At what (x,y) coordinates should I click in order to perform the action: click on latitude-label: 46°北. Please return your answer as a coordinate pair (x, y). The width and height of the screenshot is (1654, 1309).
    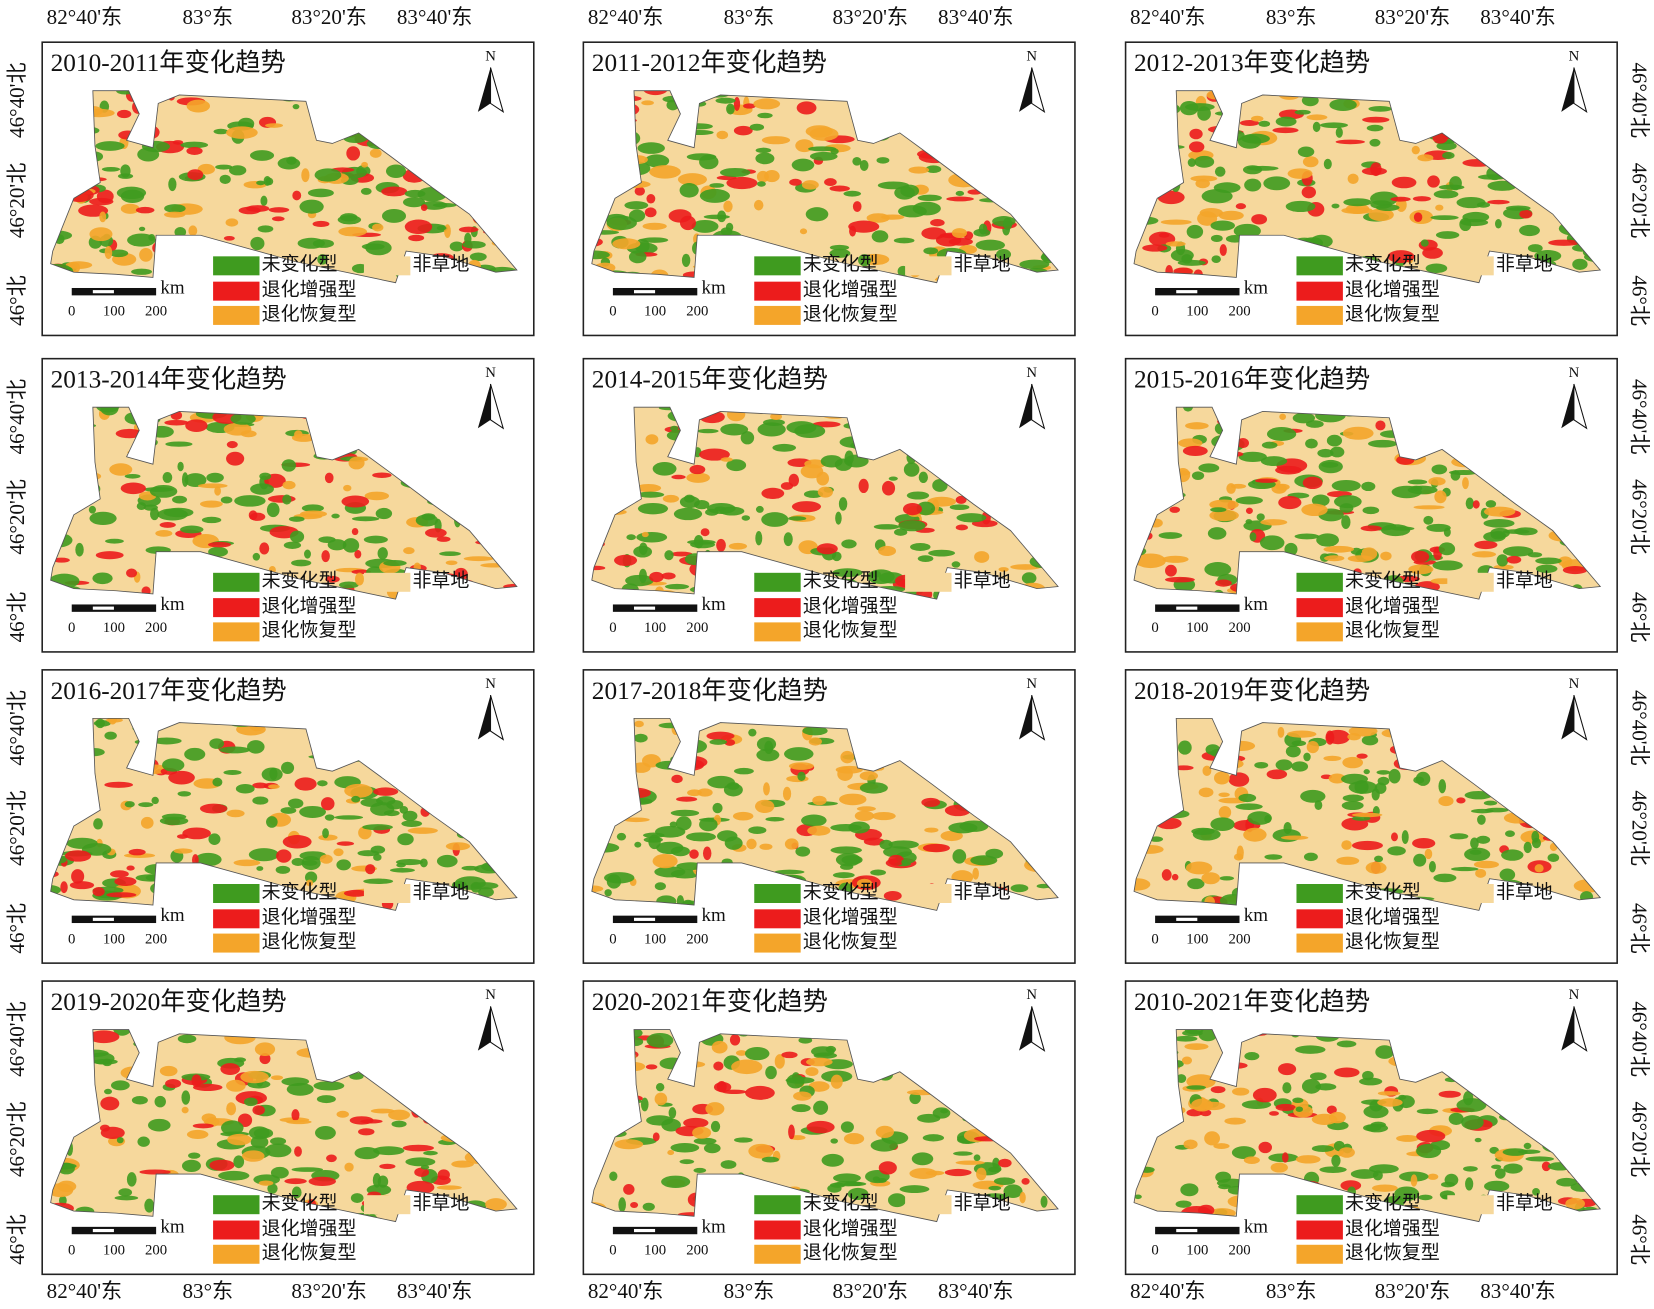
    Looking at the image, I should click on (17, 617).